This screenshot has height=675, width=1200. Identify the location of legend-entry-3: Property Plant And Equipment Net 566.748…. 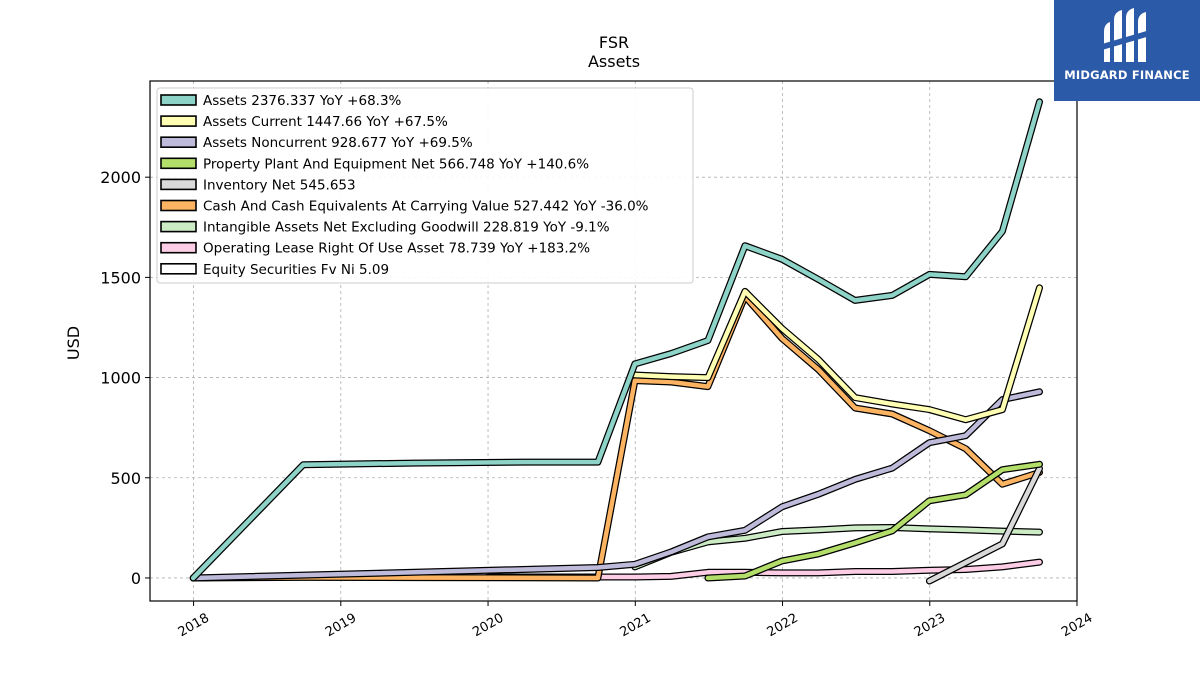
(396, 164).